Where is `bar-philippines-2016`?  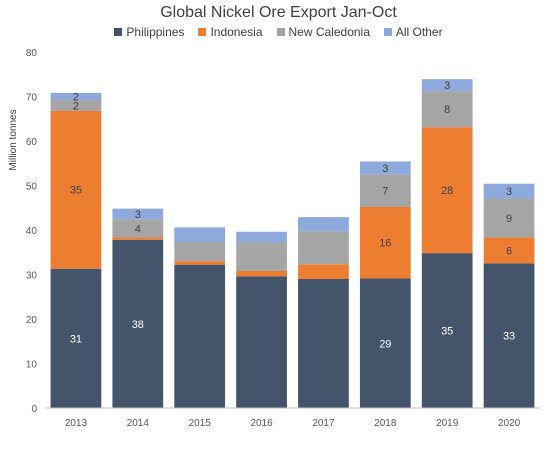
bar-philippines-2016 is located at coordinates (261, 342).